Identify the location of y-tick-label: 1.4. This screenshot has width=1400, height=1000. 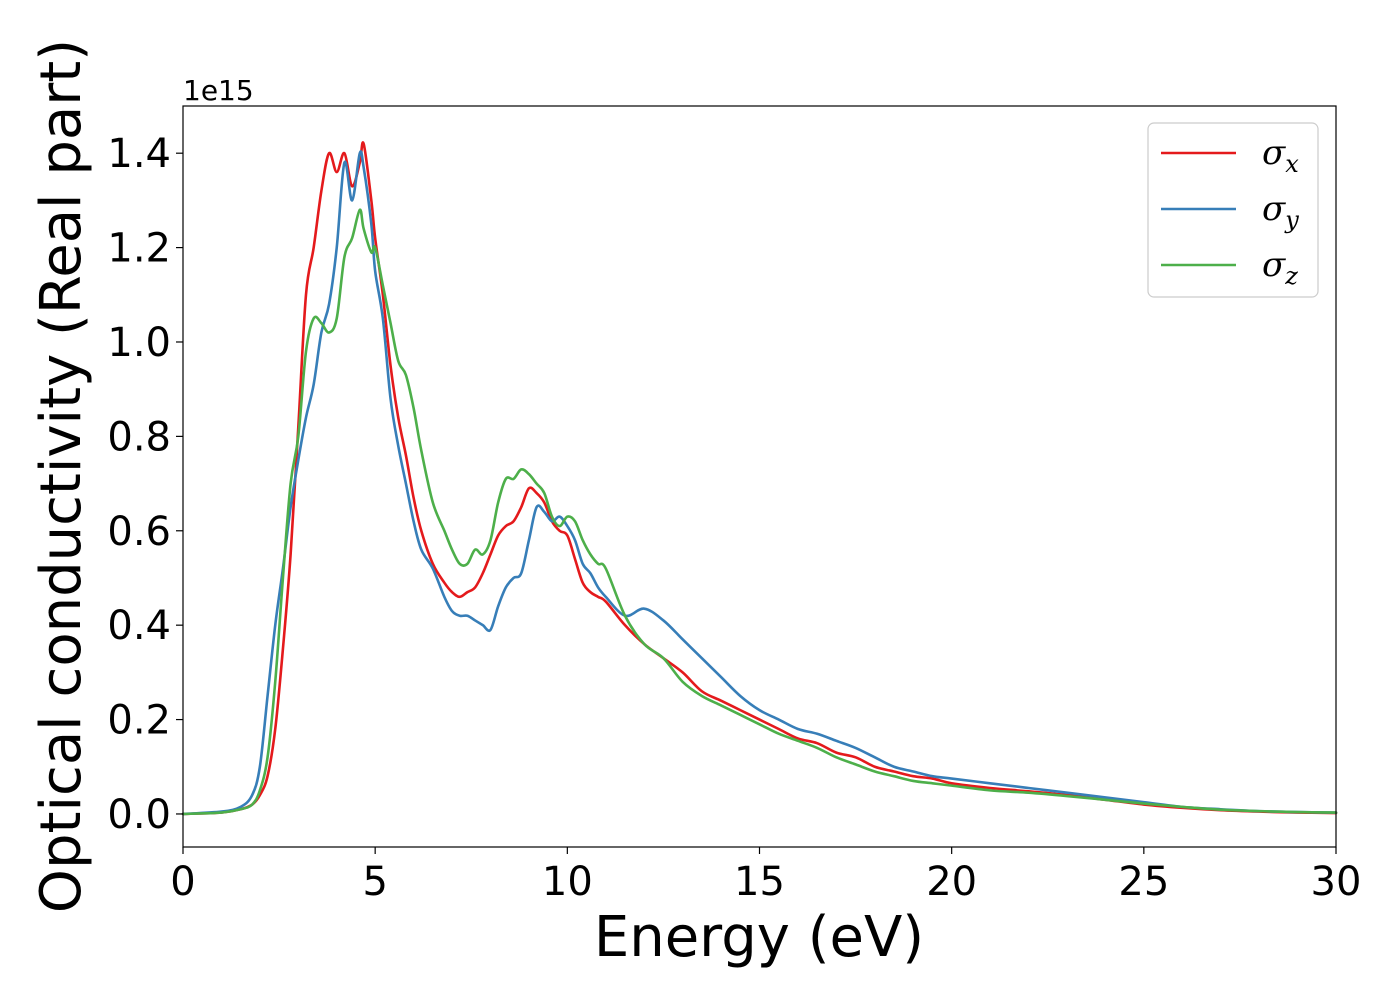
(139, 154).